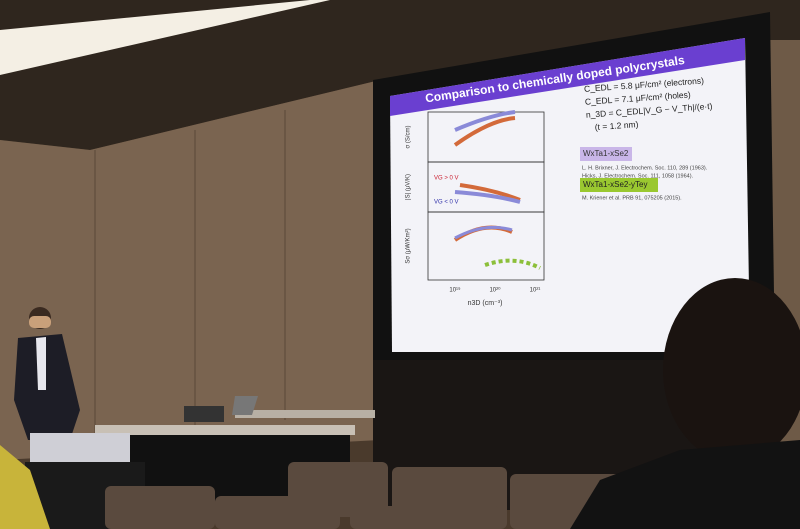 The width and height of the screenshot is (800, 529). Describe the element at coordinates (40, 322) in the screenshot. I see `presenter-face` at that location.